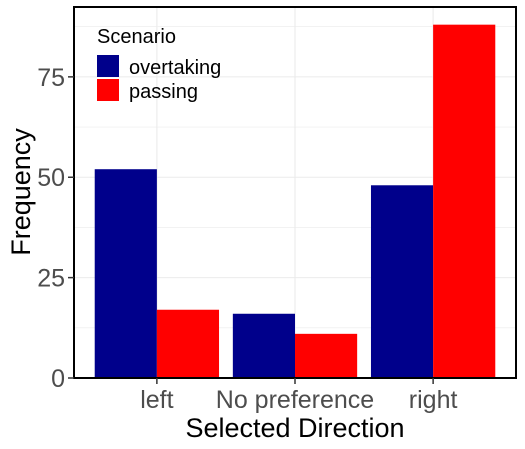 Image resolution: width=525 pixels, height=449 pixels. What do you see at coordinates (163, 92) in the screenshot?
I see `legend-label-passing: passing` at bounding box center [163, 92].